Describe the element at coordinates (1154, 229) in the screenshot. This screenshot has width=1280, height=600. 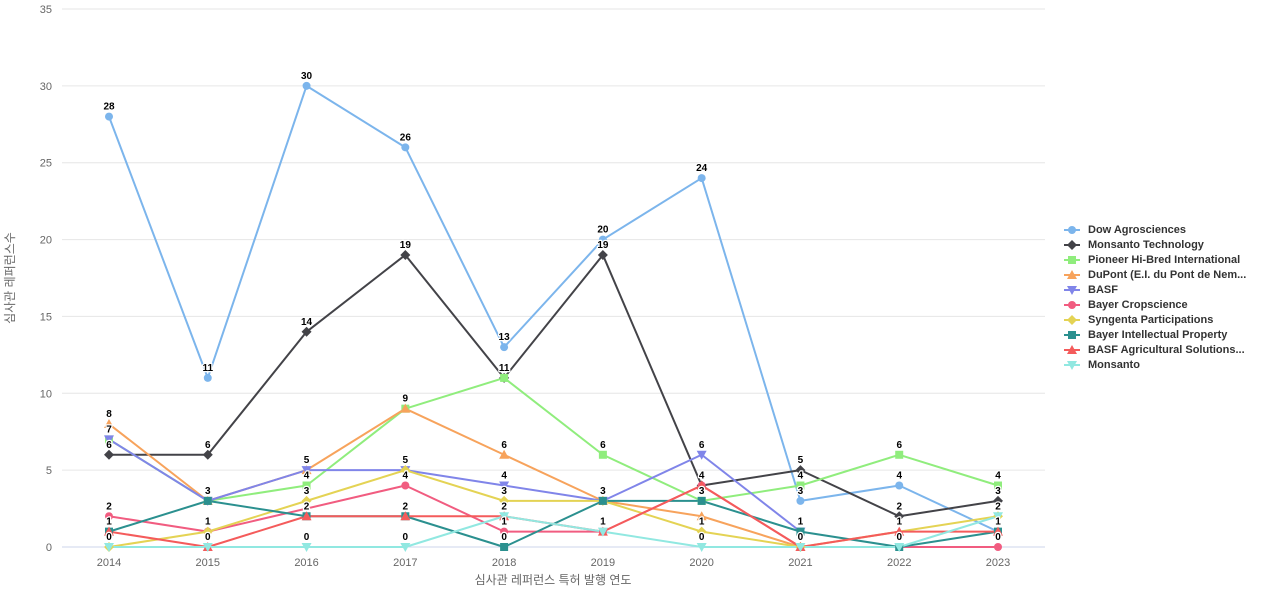
I see `legend-item-dow-agrosciences: Dow Agrosciences` at that location.